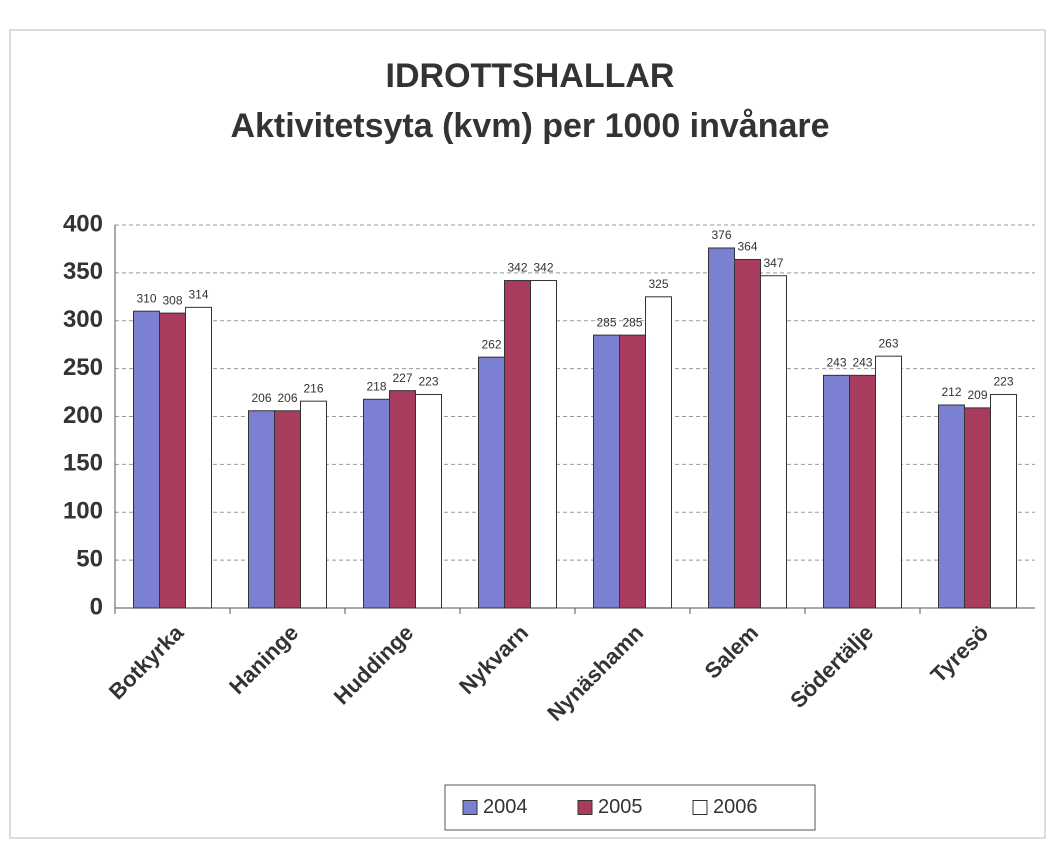 The image size is (1053, 845). Describe the element at coordinates (89, 558) in the screenshot. I see `y-tick-label: 50` at that location.